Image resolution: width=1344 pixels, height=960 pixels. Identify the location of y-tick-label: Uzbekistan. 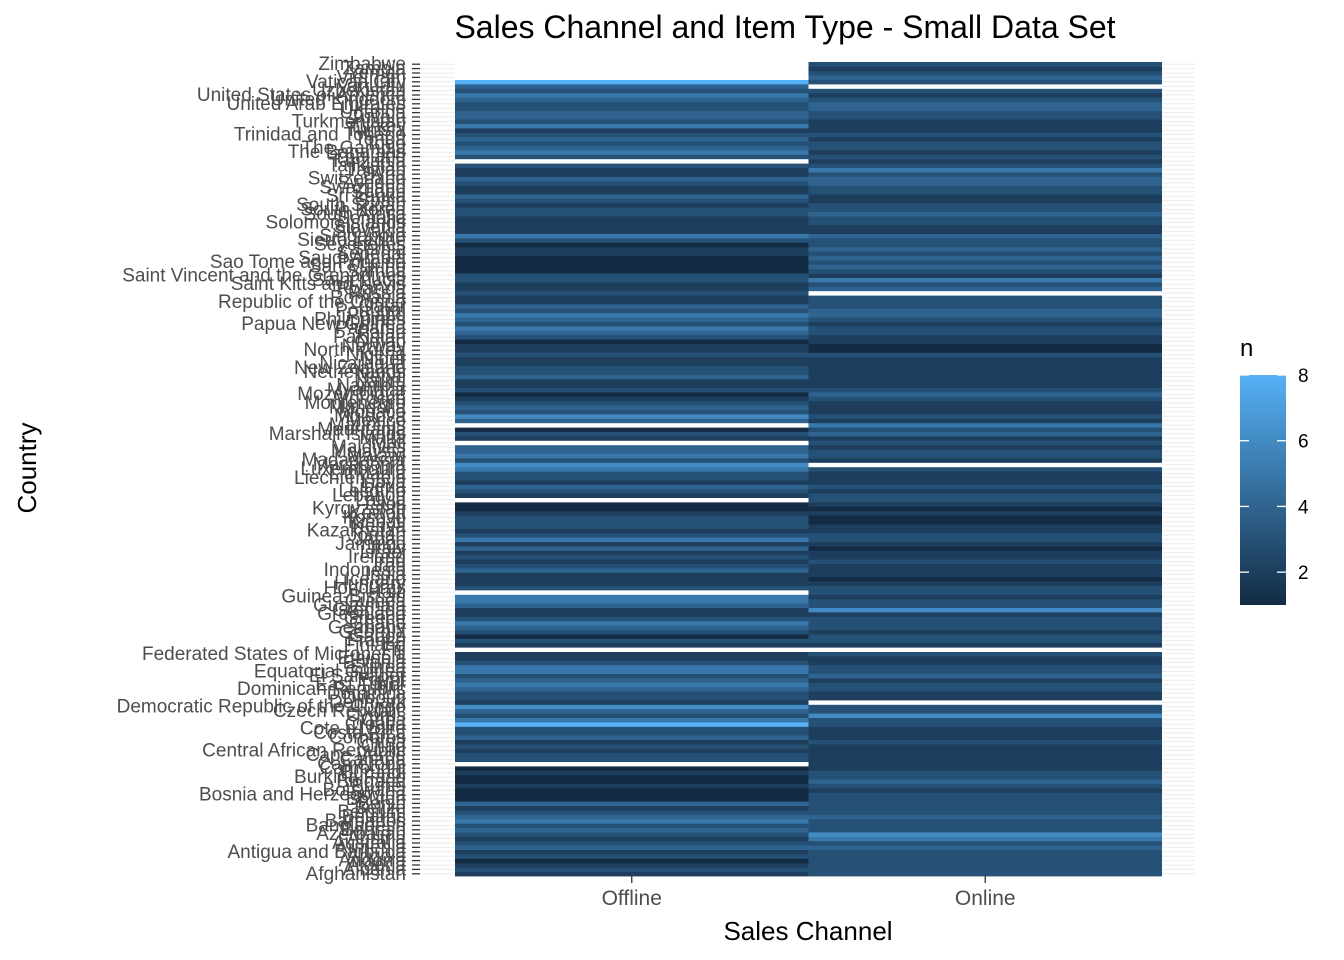
(359, 91).